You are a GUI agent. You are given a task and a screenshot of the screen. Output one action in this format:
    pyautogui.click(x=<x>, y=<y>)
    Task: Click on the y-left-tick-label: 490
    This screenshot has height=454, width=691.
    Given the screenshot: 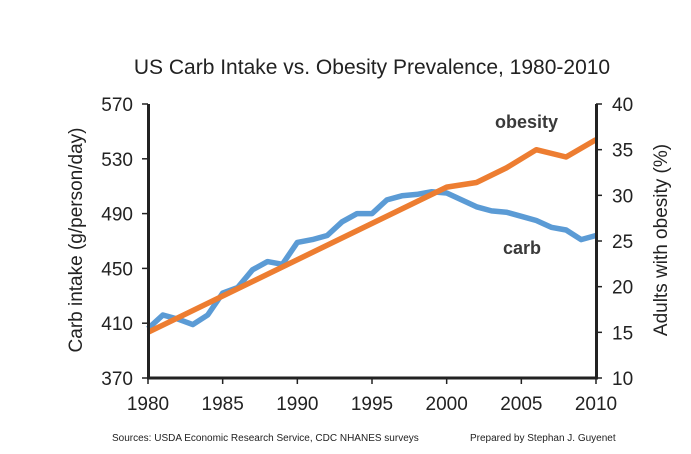 What is the action you would take?
    pyautogui.click(x=117, y=215)
    